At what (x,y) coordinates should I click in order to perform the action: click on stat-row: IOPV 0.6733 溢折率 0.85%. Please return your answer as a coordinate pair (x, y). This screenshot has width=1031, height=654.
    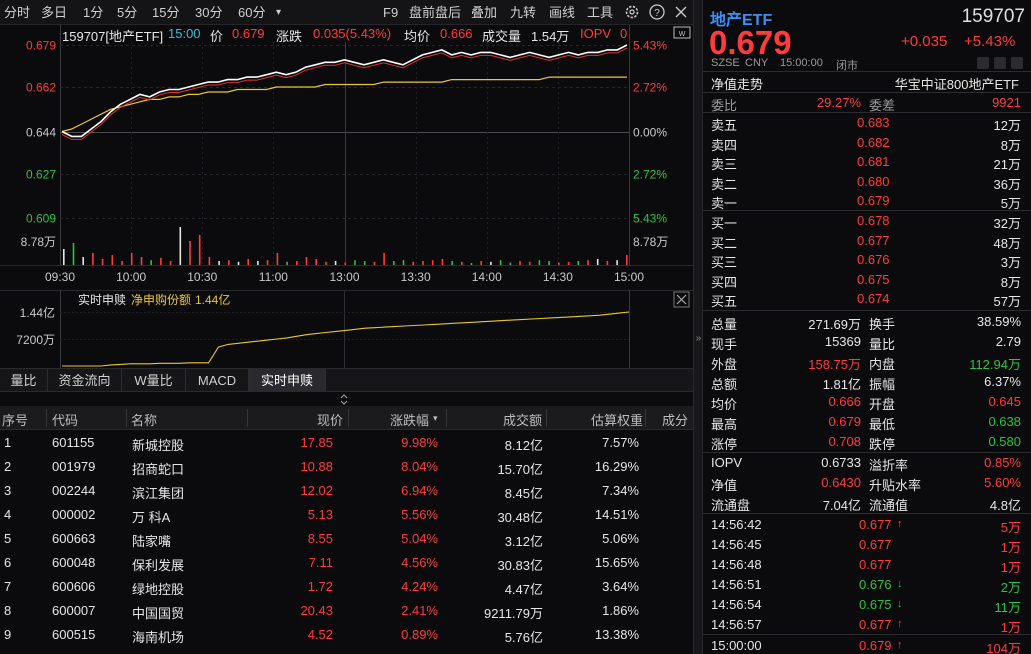
    Looking at the image, I should click on (867, 463).